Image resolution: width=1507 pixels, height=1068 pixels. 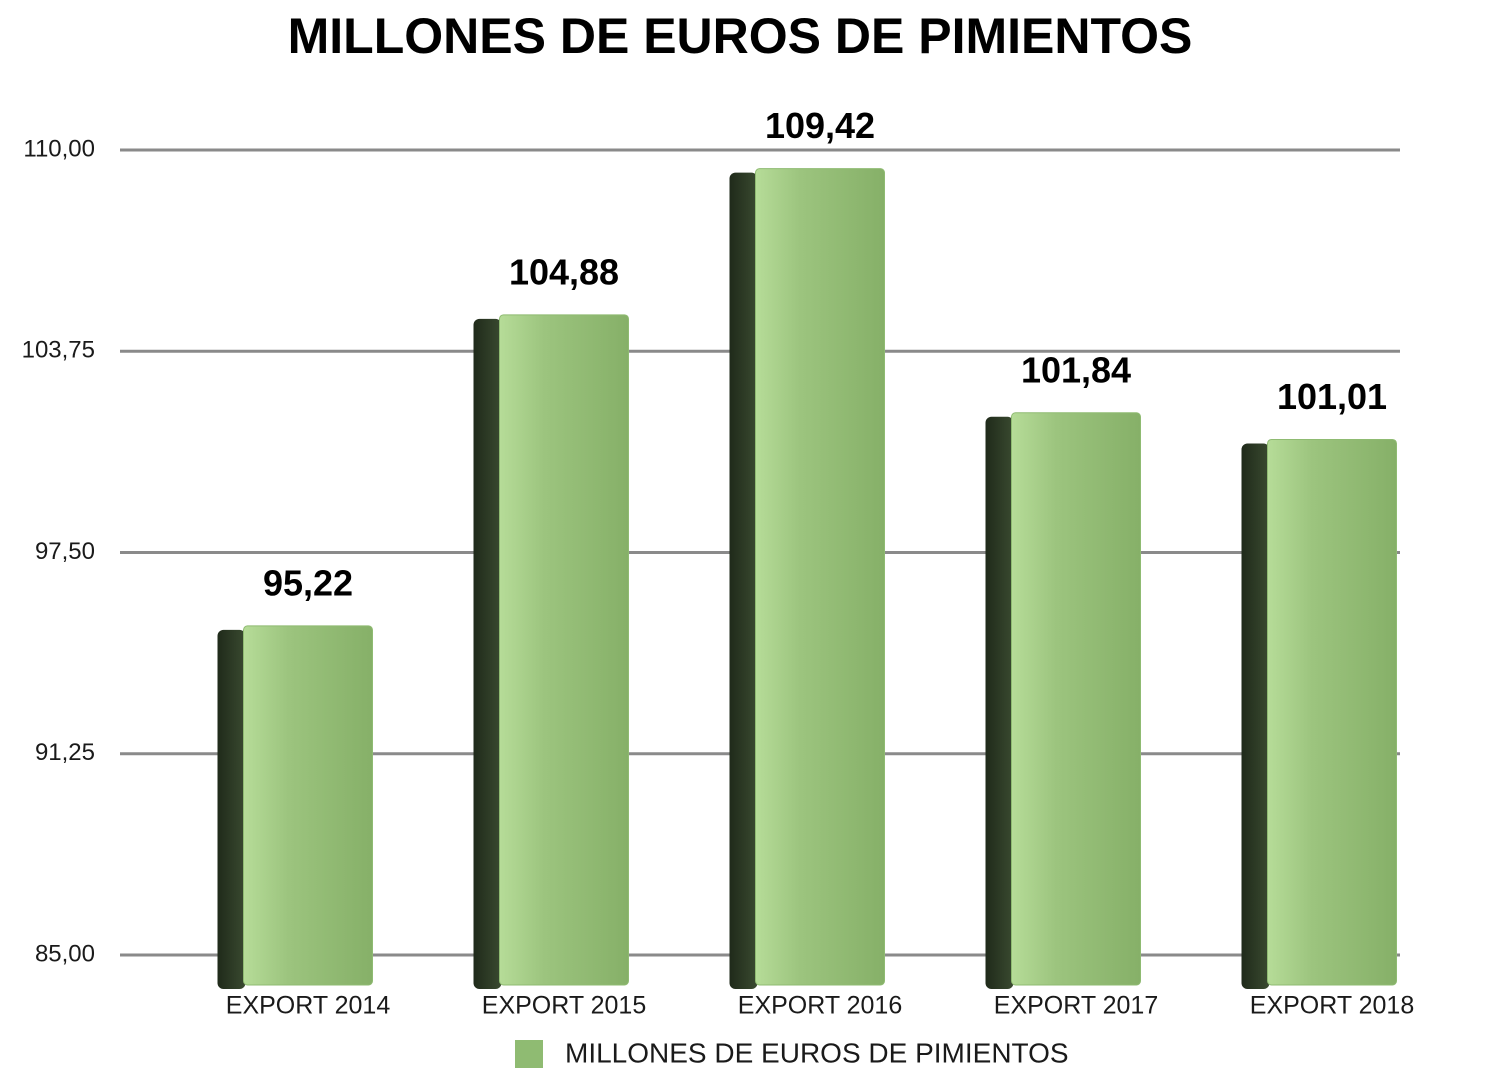 I want to click on y-tick-label: 91,25, so click(x=65, y=752).